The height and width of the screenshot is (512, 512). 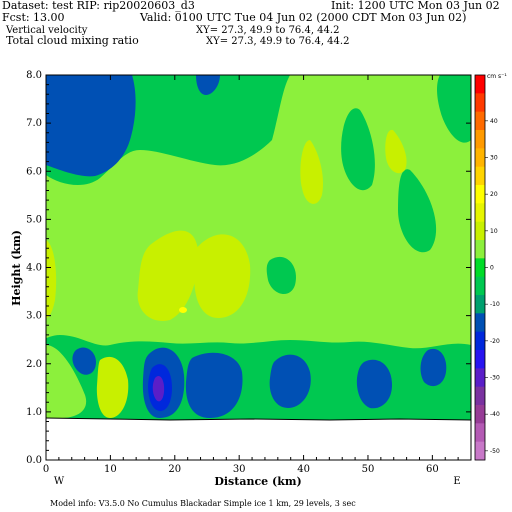 I want to click on colorbar-tick-label: -10, so click(x=495, y=304).